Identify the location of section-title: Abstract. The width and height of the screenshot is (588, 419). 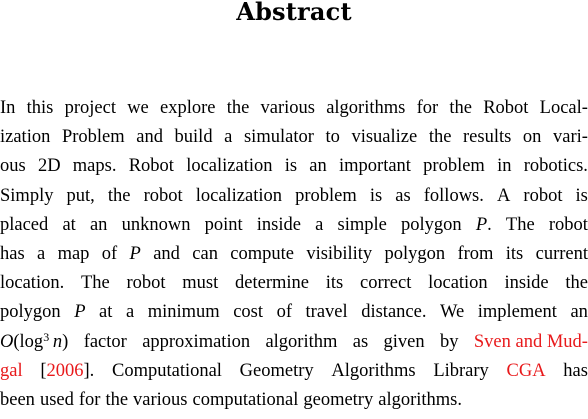
(294, 13).